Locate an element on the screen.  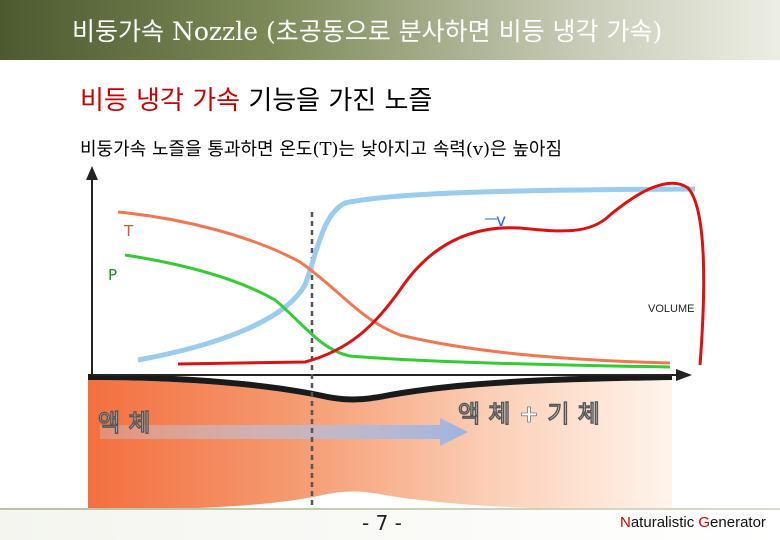
y-axis-arrow is located at coordinates (92, 173).